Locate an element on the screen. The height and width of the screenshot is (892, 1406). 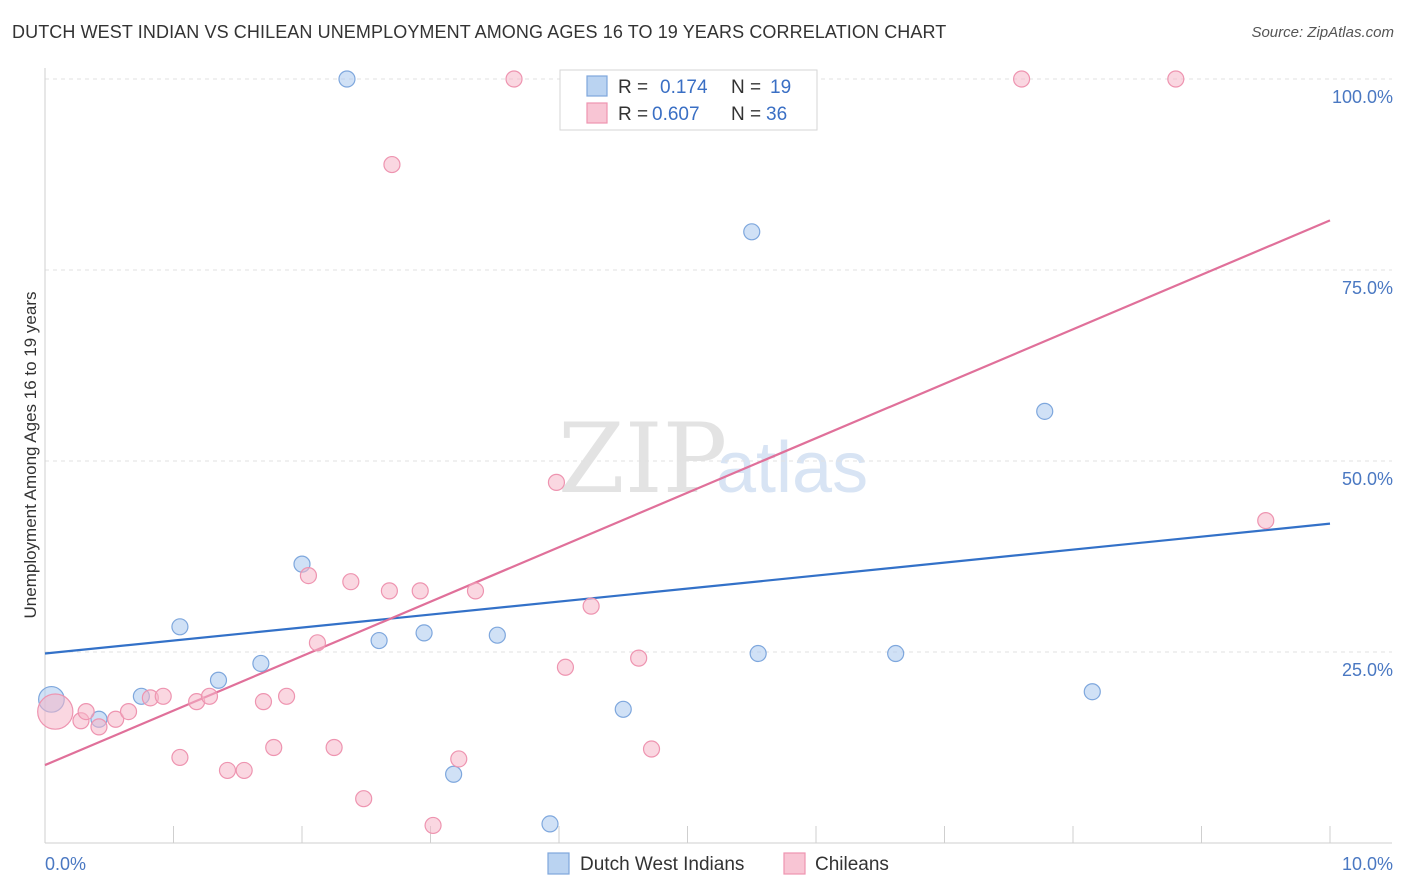
x-tick-label: 0.0% is located at coordinates (65, 864).